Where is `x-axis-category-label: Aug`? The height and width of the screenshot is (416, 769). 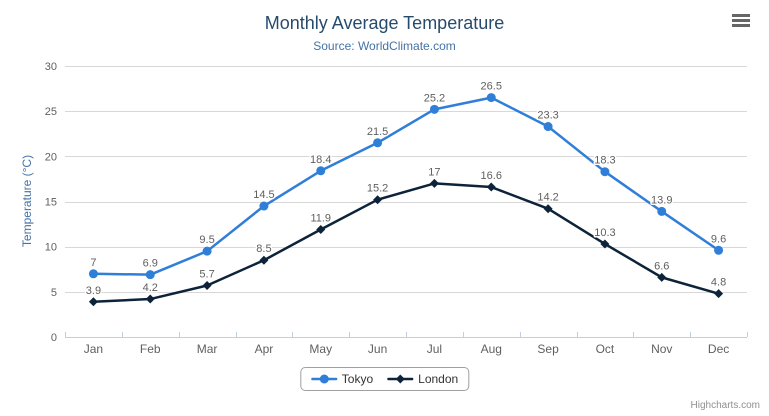 x-axis-category-label: Aug is located at coordinates (491, 349).